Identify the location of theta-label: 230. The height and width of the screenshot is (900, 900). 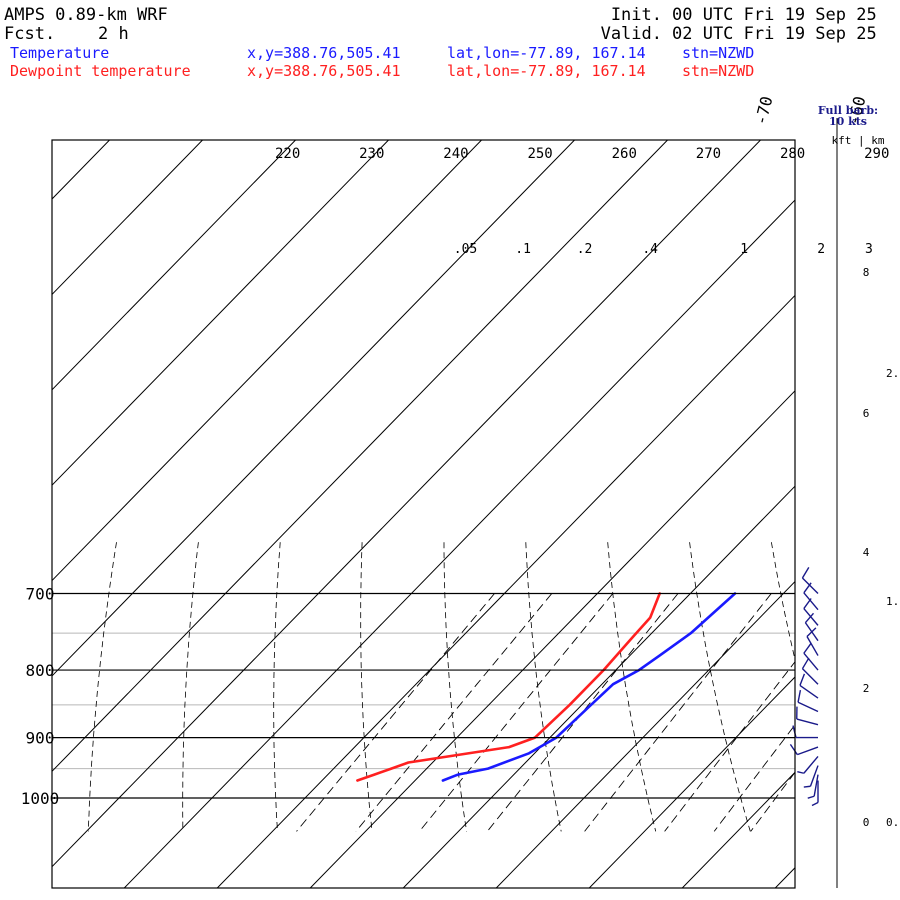
(371, 154).